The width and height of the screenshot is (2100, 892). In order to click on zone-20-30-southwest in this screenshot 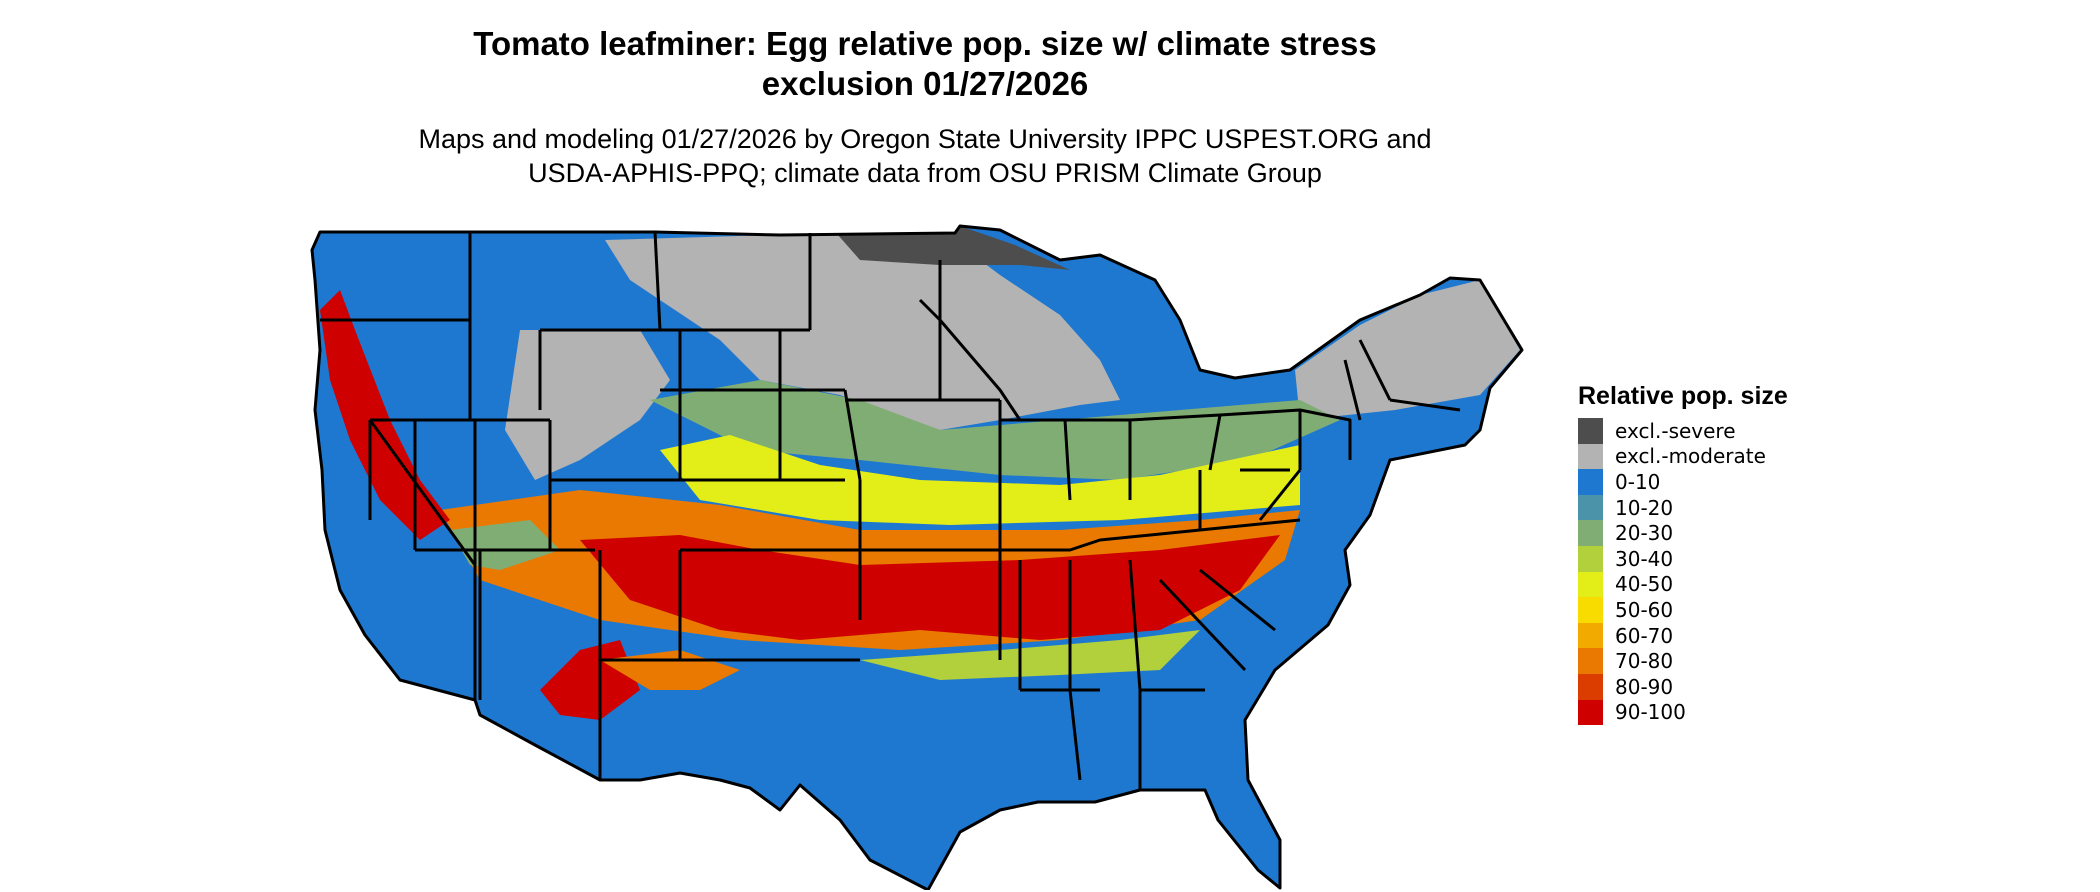, I will do `click(505, 545)`.